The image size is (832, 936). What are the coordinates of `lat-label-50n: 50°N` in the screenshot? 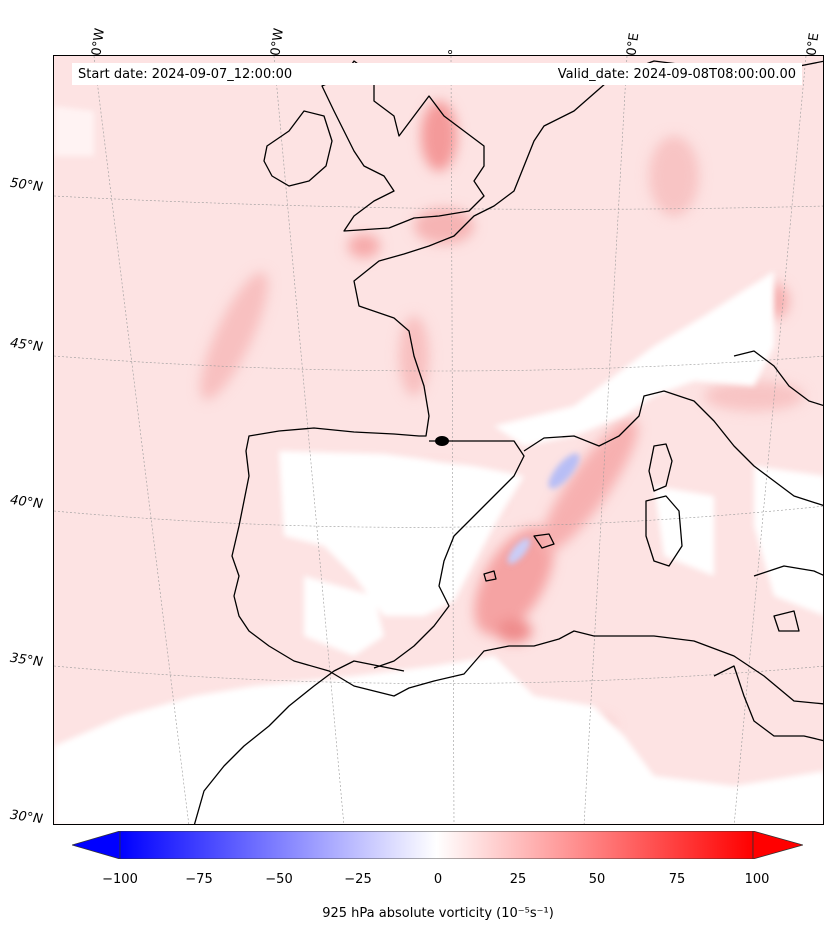 It's located at (26, 185).